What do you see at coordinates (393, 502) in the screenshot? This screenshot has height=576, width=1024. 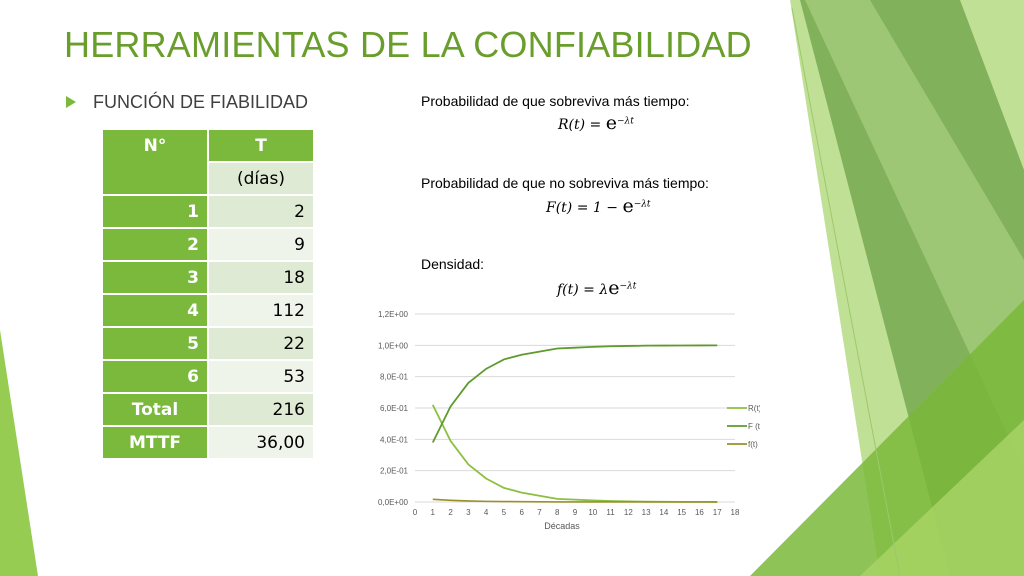 I see `y-tick-label: 0,0E+00` at bounding box center [393, 502].